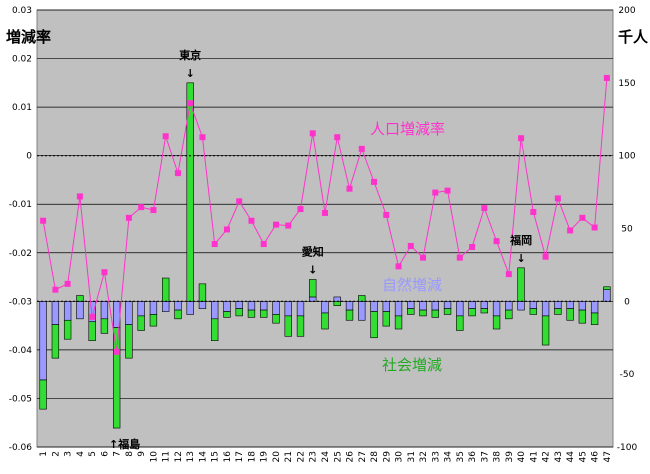 The width and height of the screenshot is (650, 474). What do you see at coordinates (547, 456) in the screenshot?
I see `x-tick-label: 42` at bounding box center [547, 456].